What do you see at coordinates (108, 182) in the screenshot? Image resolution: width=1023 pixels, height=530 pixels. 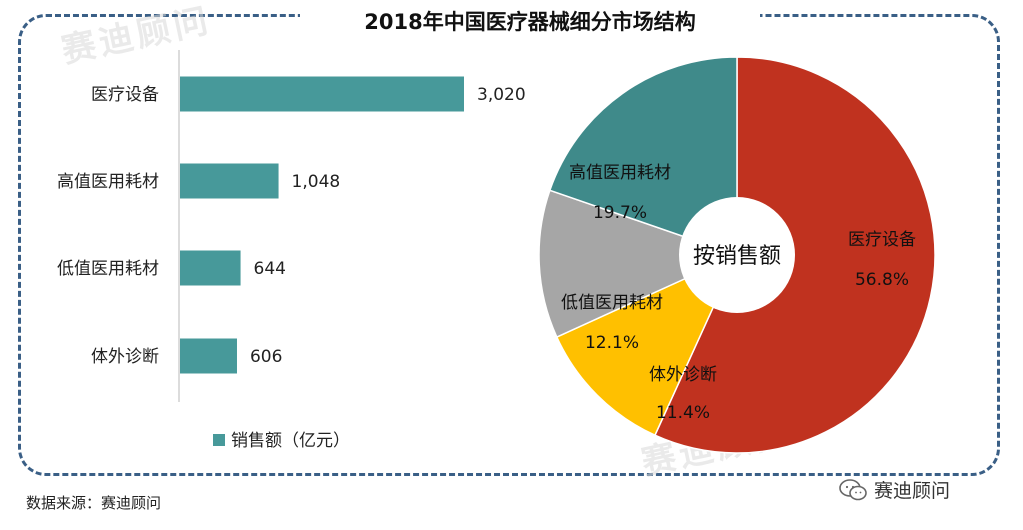 I see `bar-category-label: 高值医用耗材` at bounding box center [108, 182].